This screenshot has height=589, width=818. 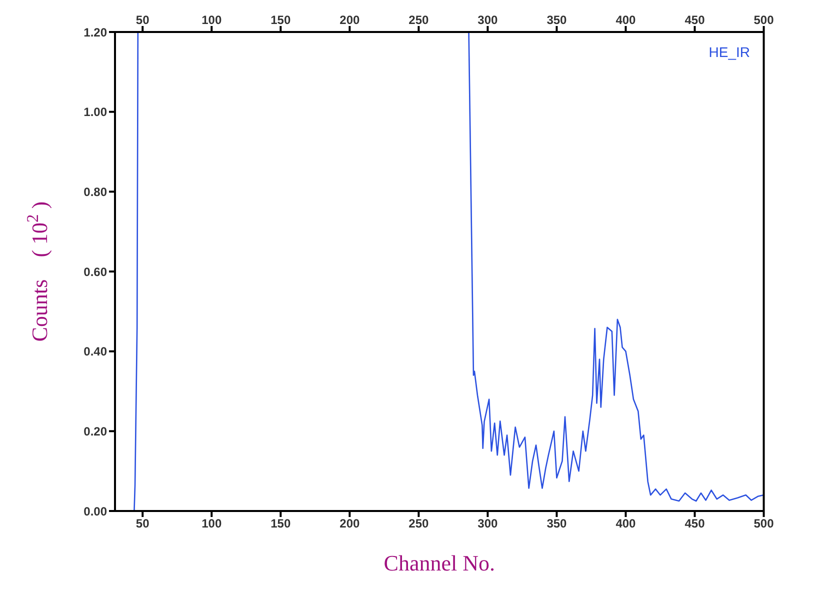 I want to click on x2-tick-label: 100, so click(x=212, y=523).